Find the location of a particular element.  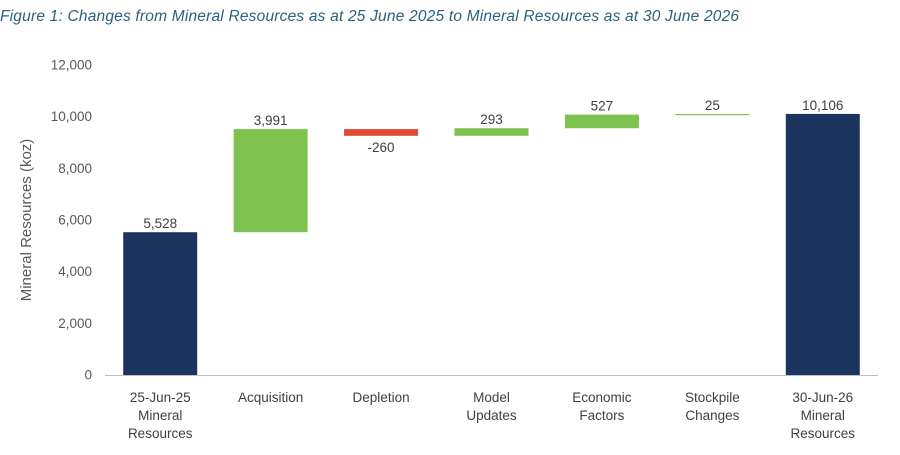

x-category-label: Factors is located at coordinates (601, 415).